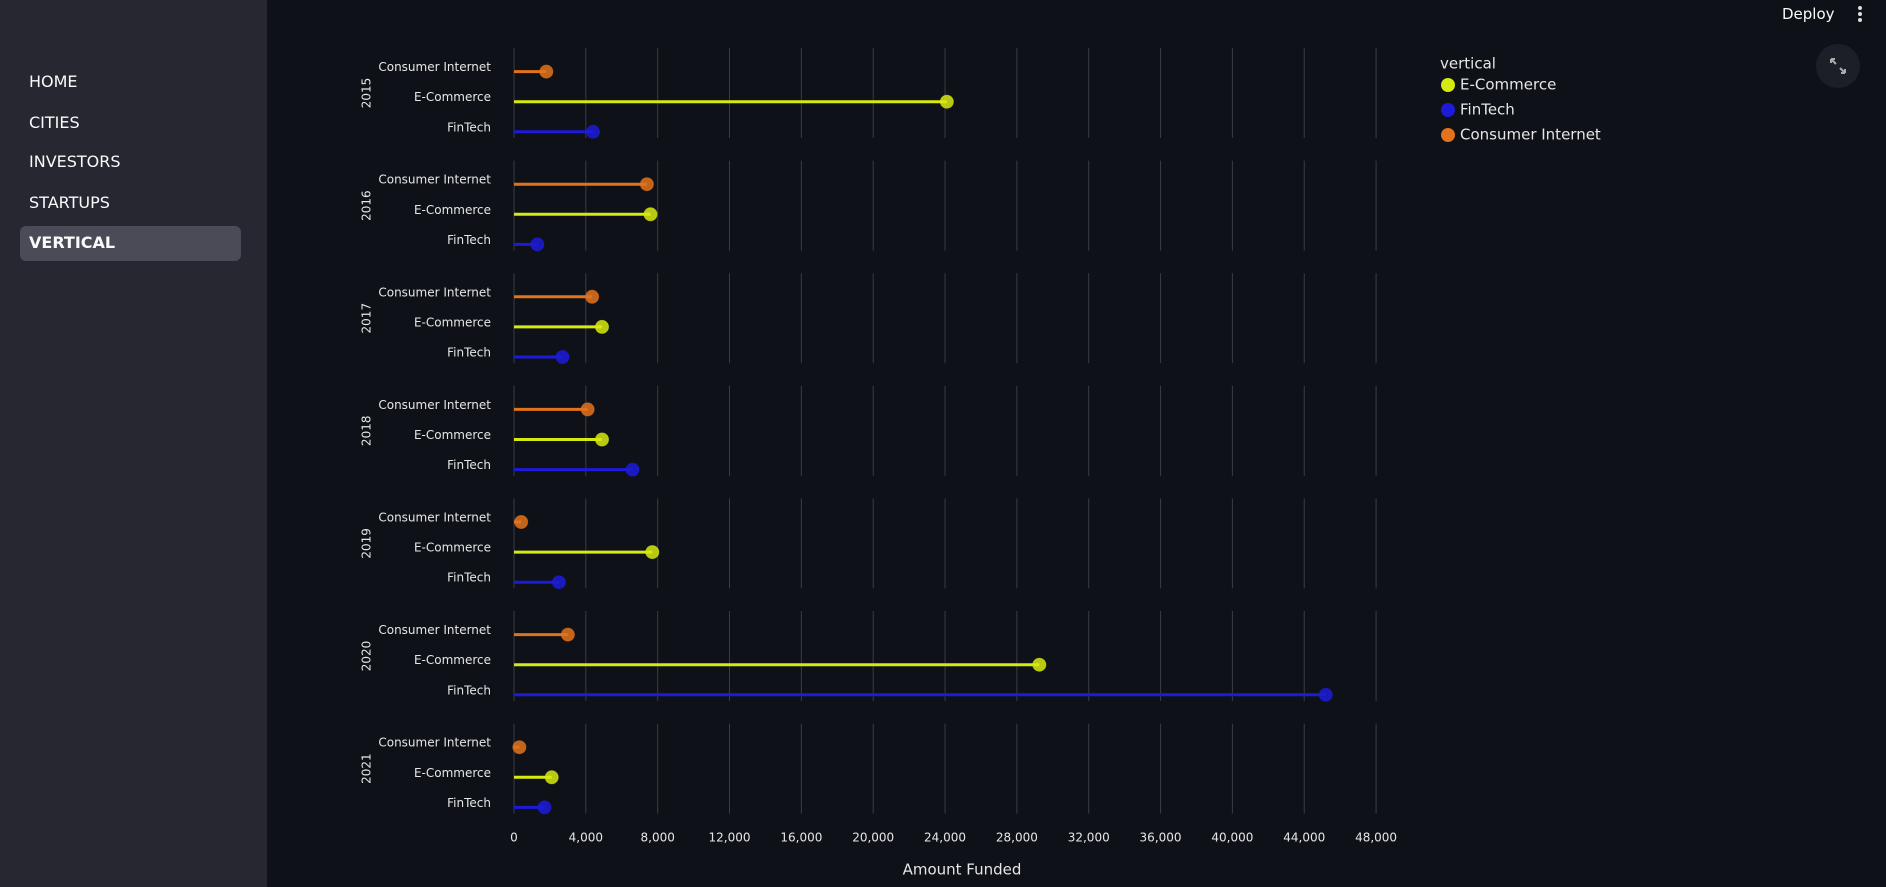 The width and height of the screenshot is (1886, 887). I want to click on x-tick-label: 24,000, so click(945, 838).